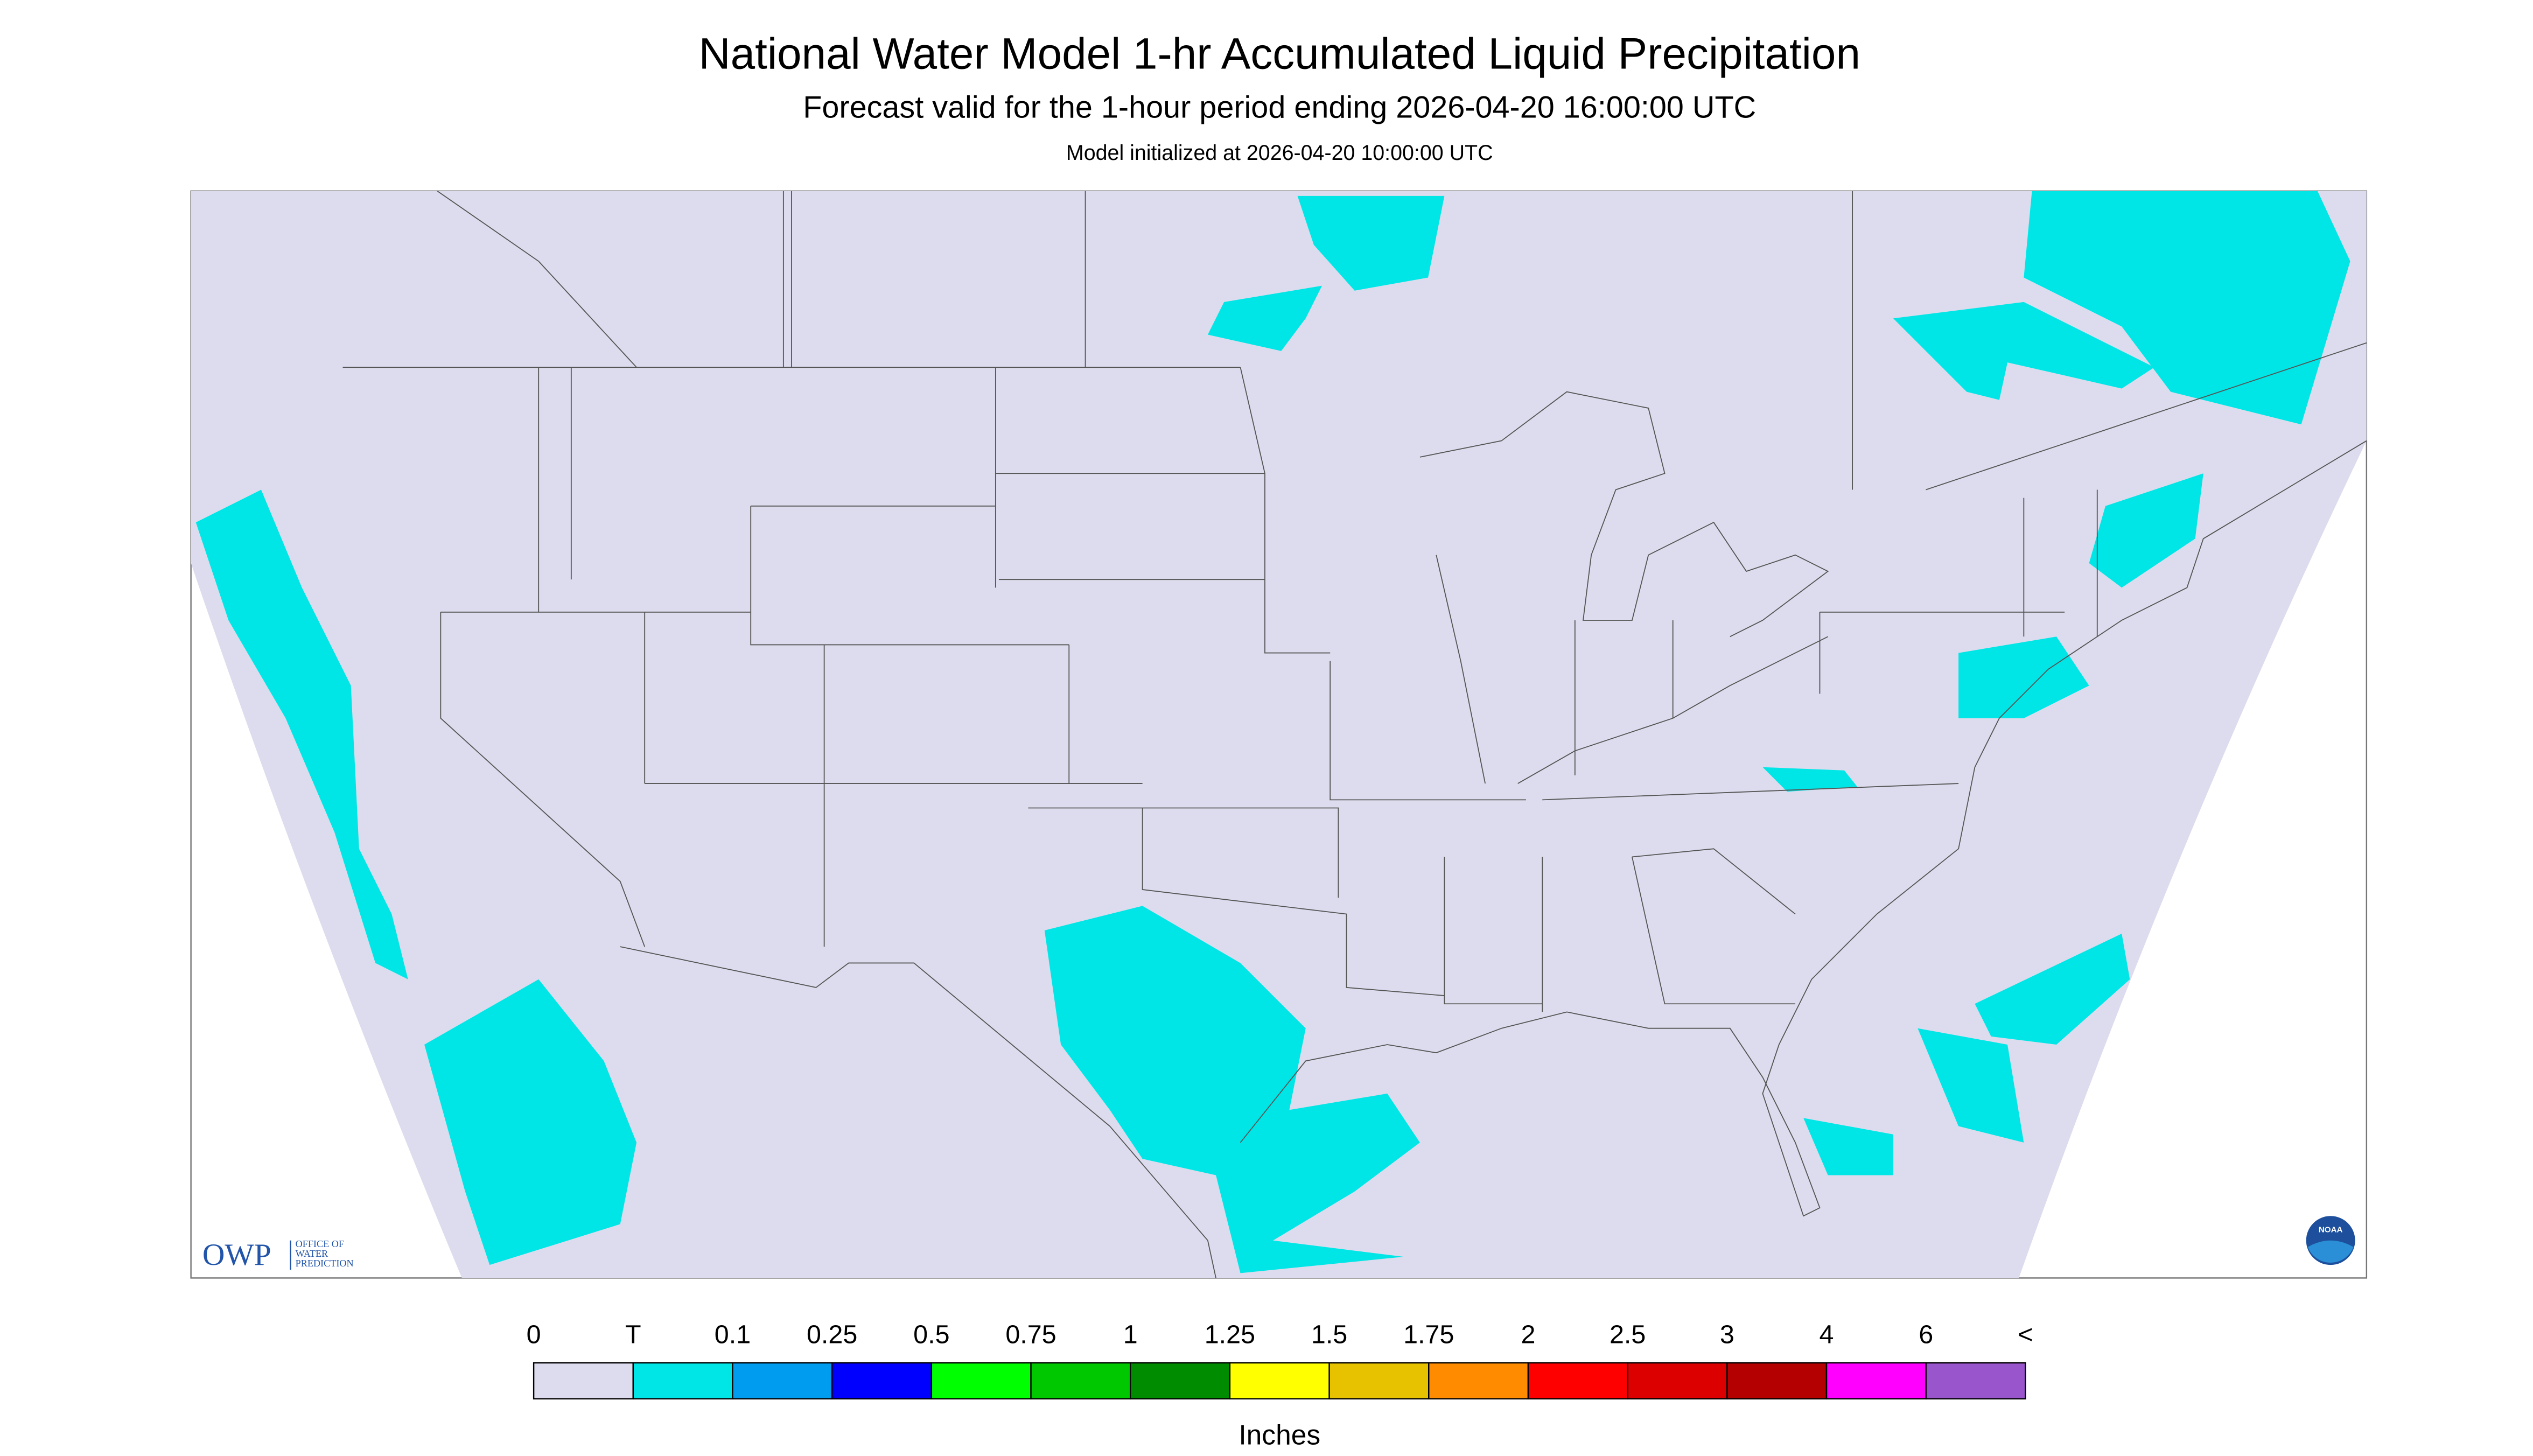  Describe the element at coordinates (1926, 1334) in the screenshot. I see `legend-label: 6` at that location.